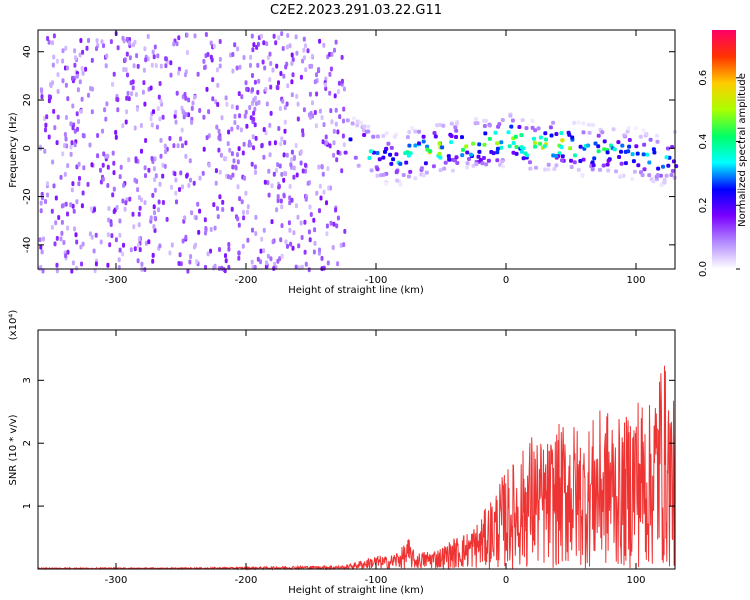 The height and width of the screenshot is (600, 750). I want to click on colorbar-tick-label: 0.6, so click(703, 78).